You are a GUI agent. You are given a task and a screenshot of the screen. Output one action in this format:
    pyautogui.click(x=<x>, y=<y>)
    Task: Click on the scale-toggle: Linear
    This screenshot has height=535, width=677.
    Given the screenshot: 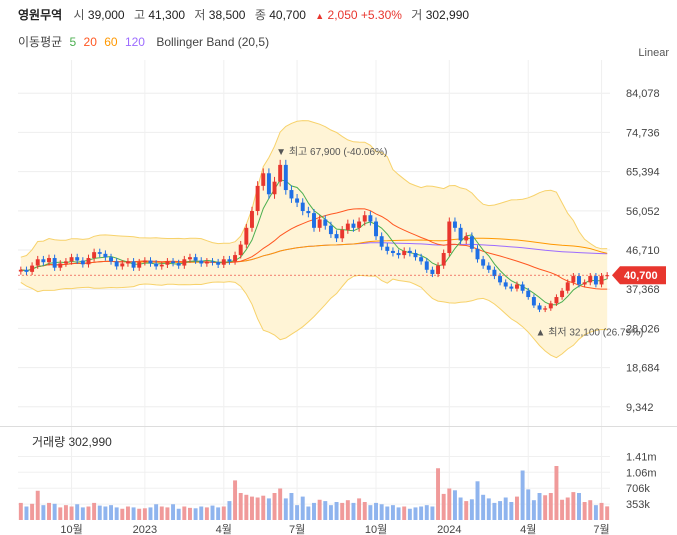 What is the action you would take?
    pyautogui.click(x=653, y=53)
    